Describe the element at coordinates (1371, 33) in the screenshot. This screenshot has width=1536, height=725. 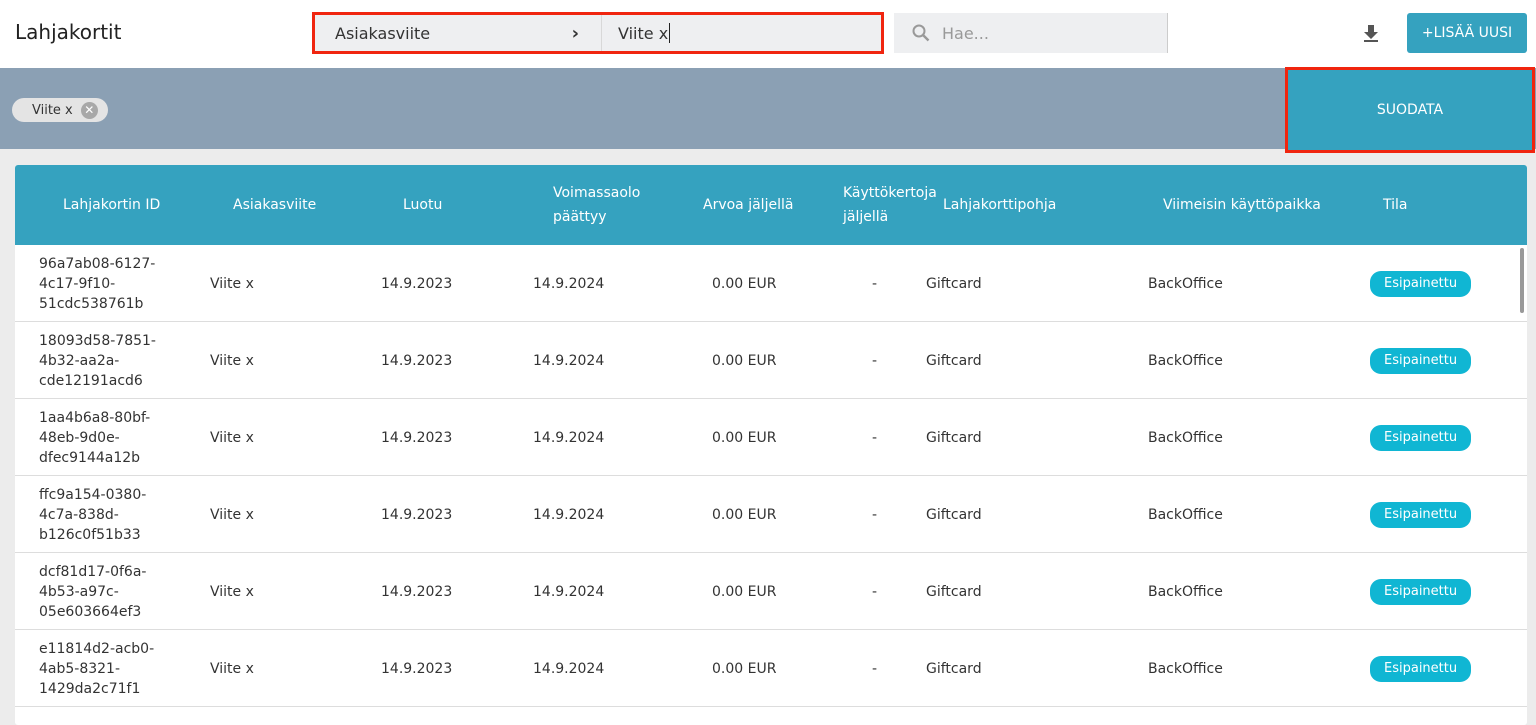
I see `download-icon` at that location.